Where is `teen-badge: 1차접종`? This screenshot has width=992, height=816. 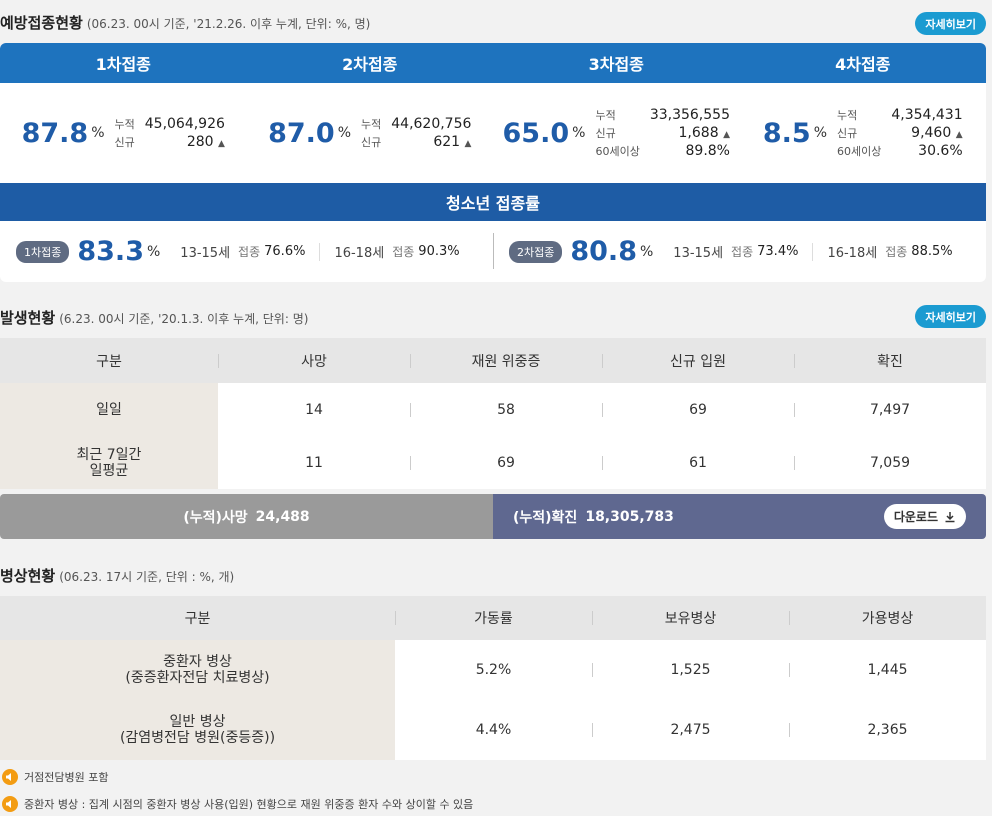 teen-badge: 1차접종 is located at coordinates (43, 251).